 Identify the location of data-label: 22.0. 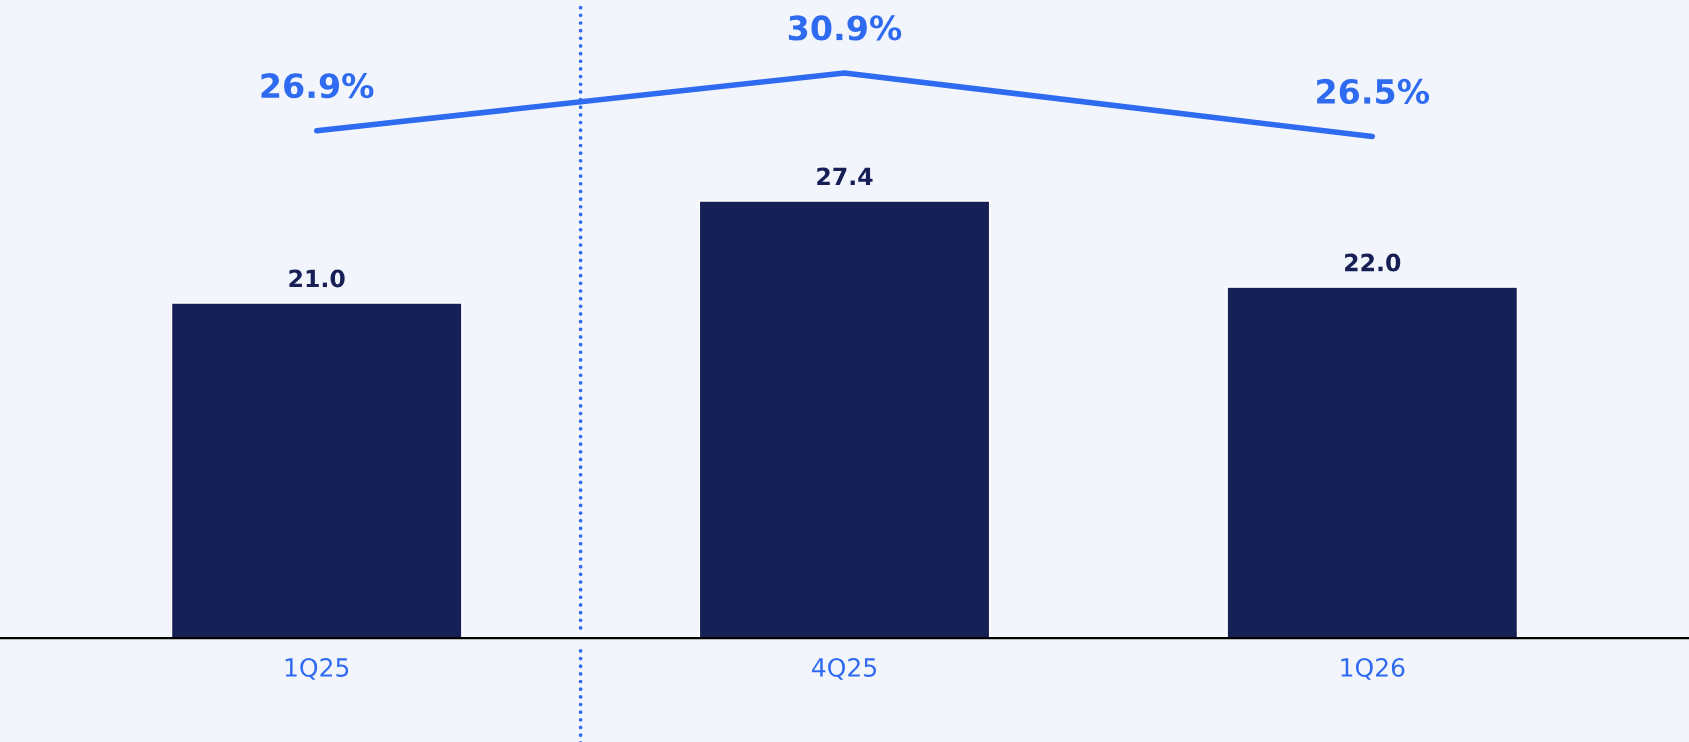
(1373, 262).